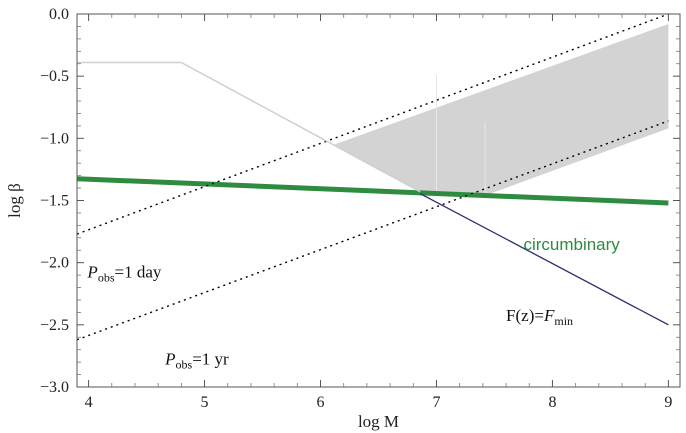  I want to click on y-tick-label-6: −2.5, so click(54, 325).